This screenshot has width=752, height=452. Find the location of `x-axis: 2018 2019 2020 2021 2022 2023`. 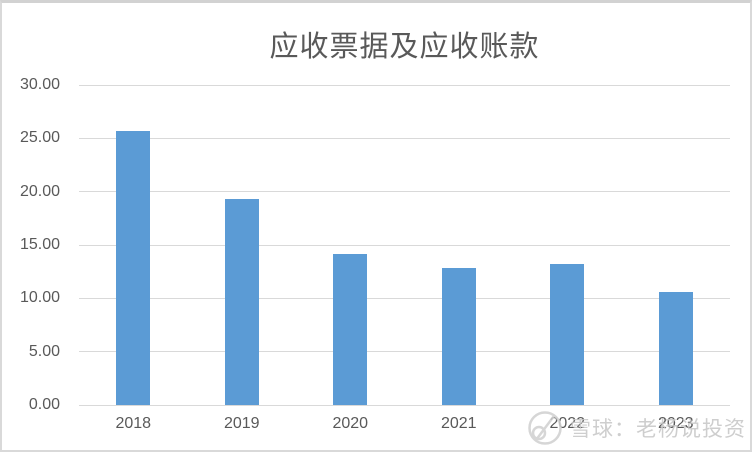

x-axis: 2018 2019 2020 2021 2022 2023 is located at coordinates (404, 430).